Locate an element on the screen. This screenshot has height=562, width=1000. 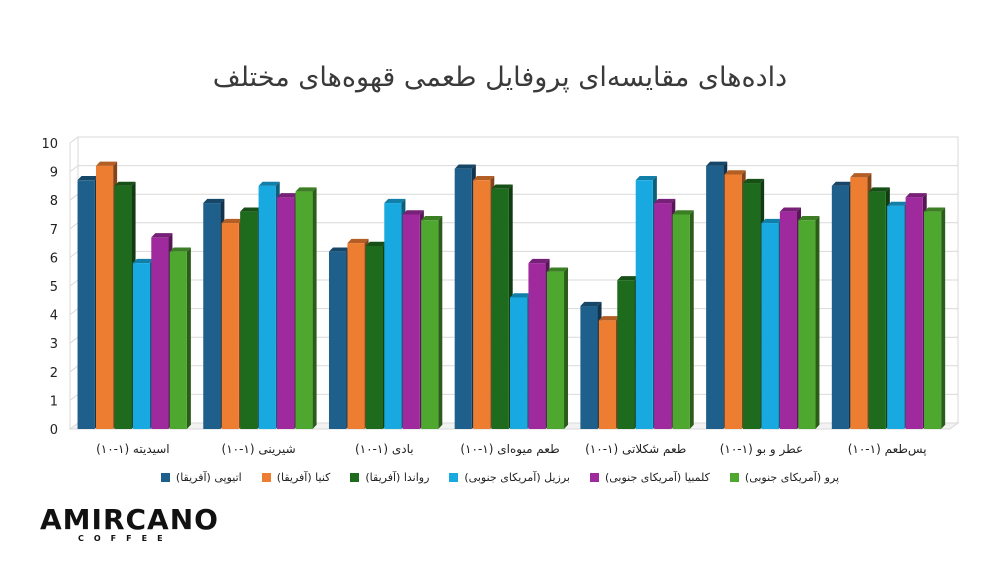
y-tick-label: 4 is located at coordinates (54, 316).